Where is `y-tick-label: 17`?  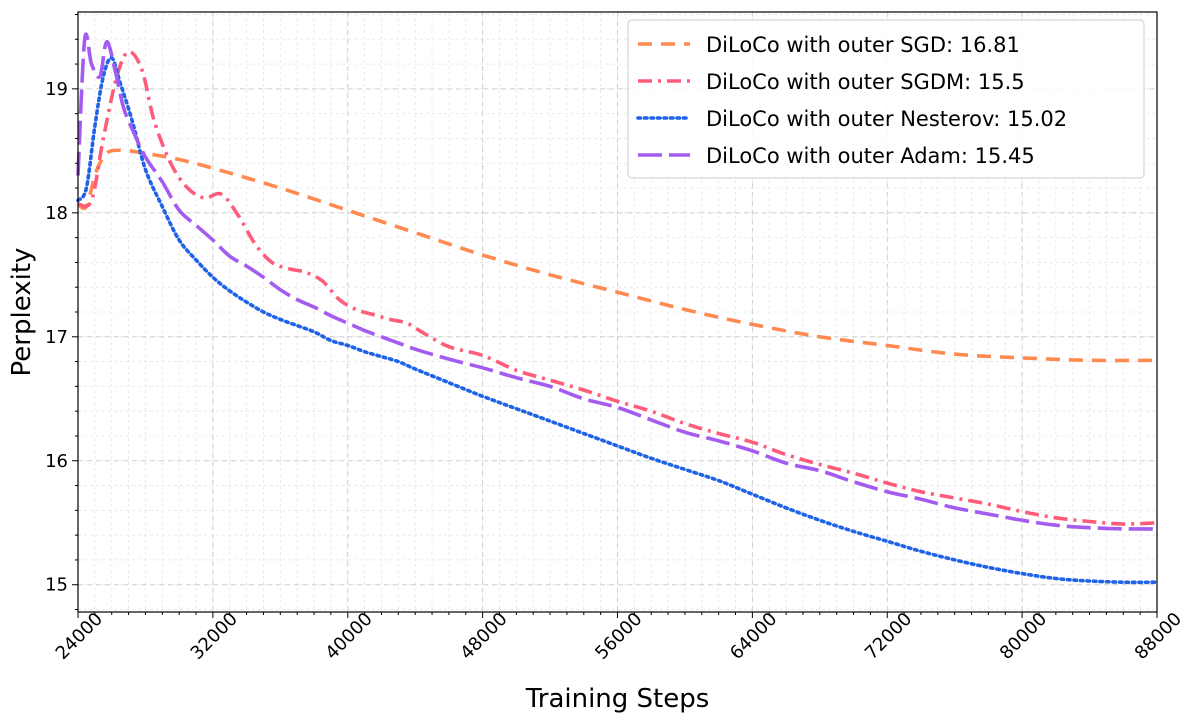 y-tick-label: 17 is located at coordinates (56, 337).